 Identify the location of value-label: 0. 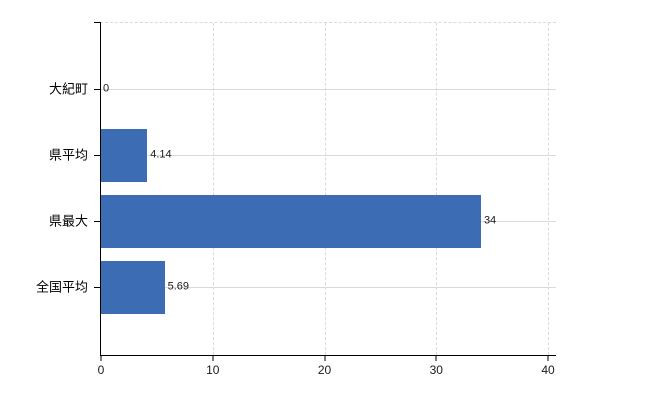
(106, 88).